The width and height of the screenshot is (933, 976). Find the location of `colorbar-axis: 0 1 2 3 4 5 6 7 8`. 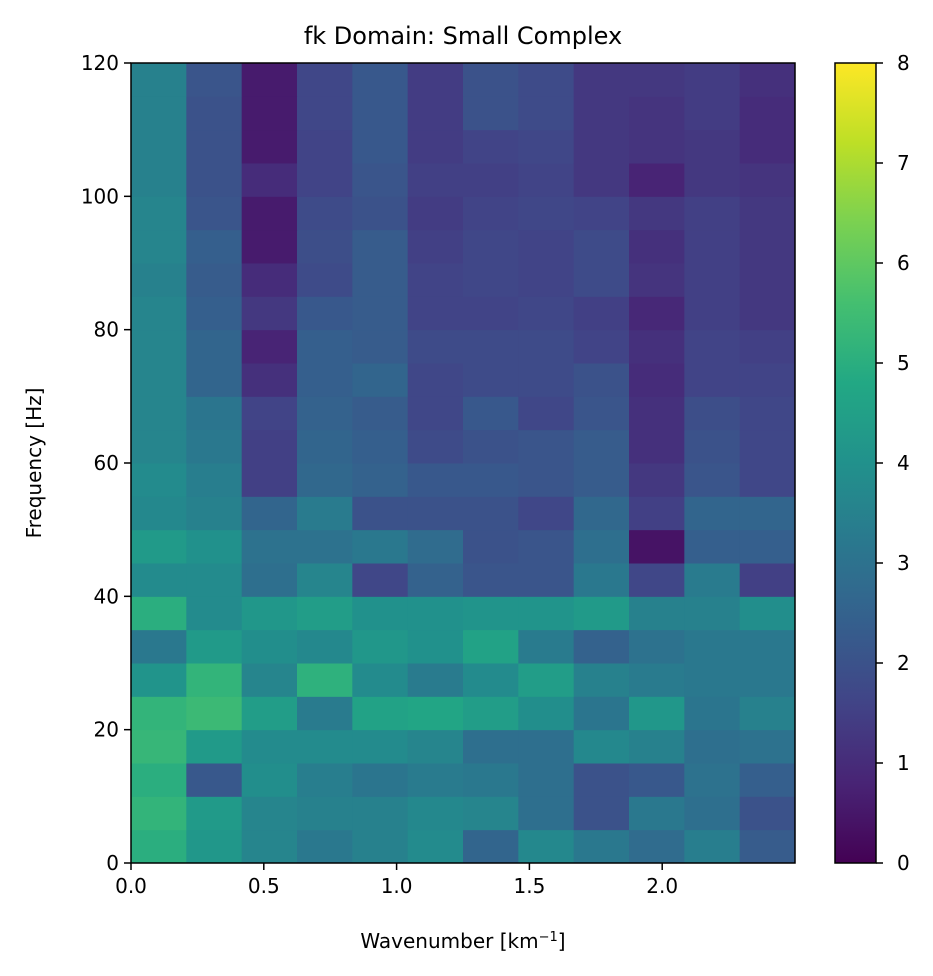

colorbar-axis: 0 1 2 3 4 5 6 7 8 is located at coordinates (893, 463).